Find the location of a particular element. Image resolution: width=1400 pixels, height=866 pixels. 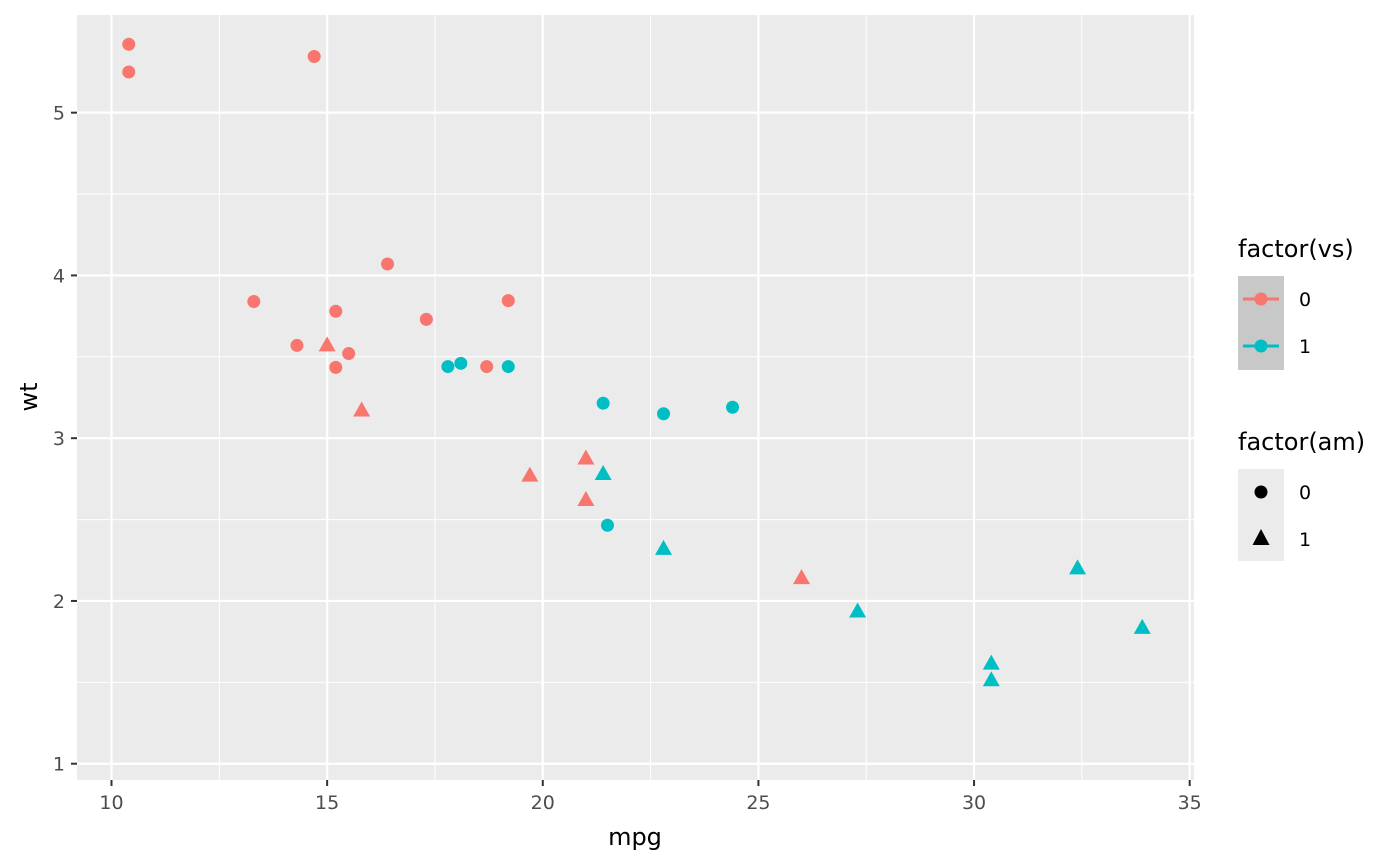

legend-shape: factor(am) 0 1 is located at coordinates (1301, 494).